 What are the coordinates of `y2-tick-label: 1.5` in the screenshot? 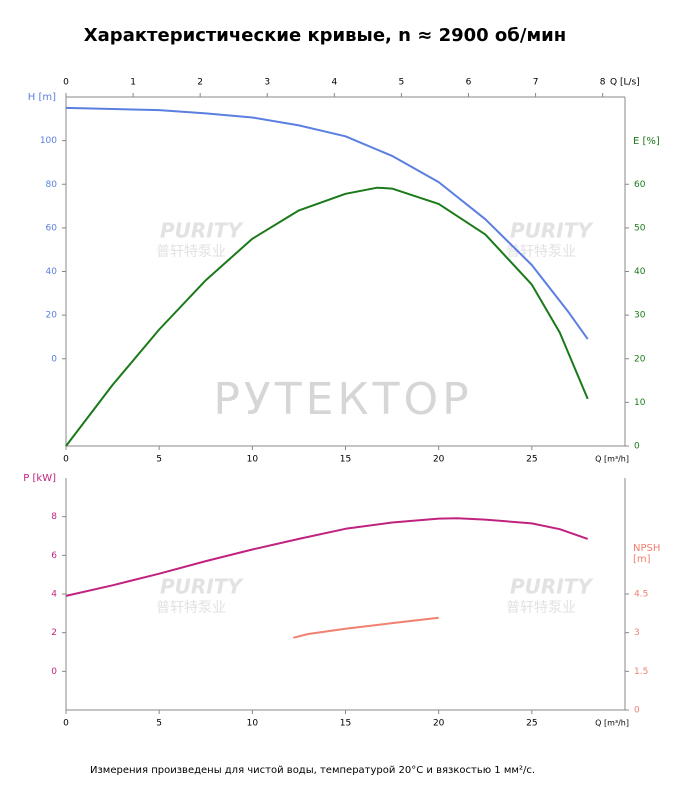 It's located at (641, 672).